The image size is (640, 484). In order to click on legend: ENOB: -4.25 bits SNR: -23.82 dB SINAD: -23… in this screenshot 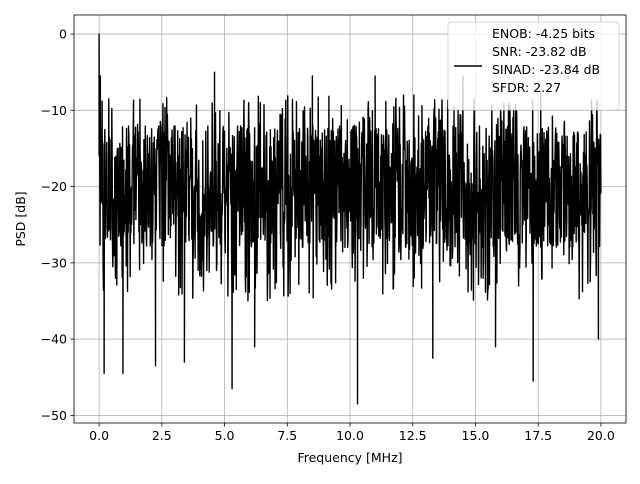, I will do `click(533, 66)`.